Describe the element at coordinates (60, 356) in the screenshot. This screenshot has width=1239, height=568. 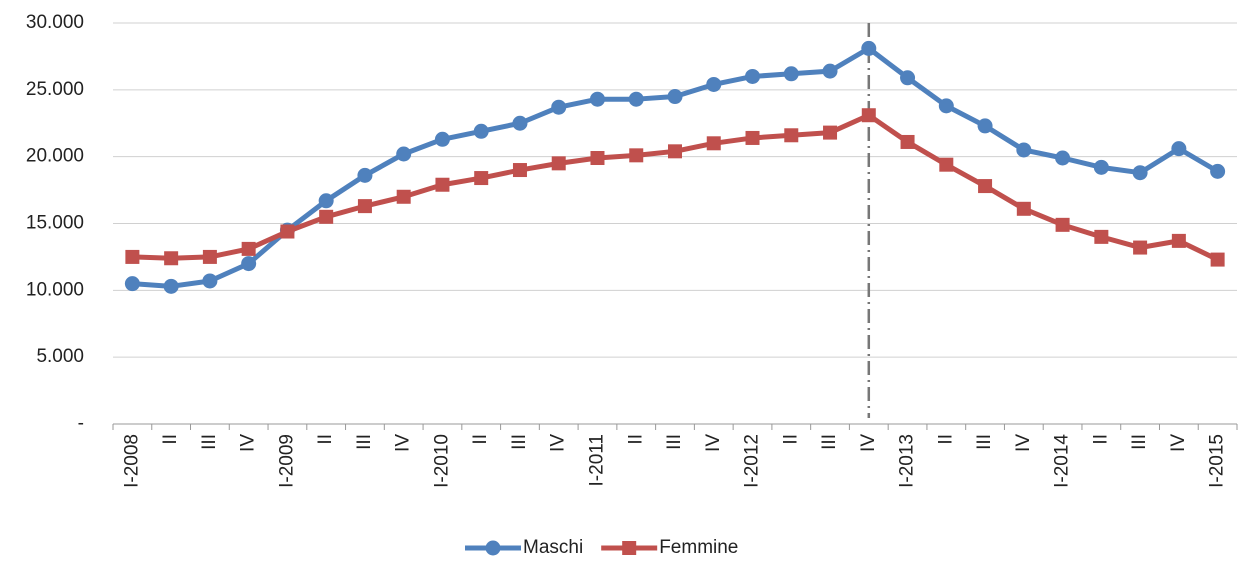
I see `y-tick-label: 5.000` at that location.